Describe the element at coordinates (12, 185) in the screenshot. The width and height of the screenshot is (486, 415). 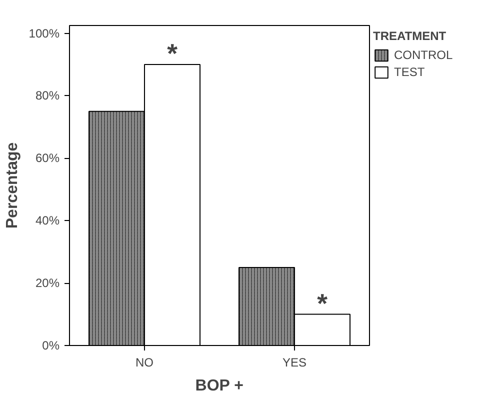
I see `y-axis-title: Percentage` at that location.